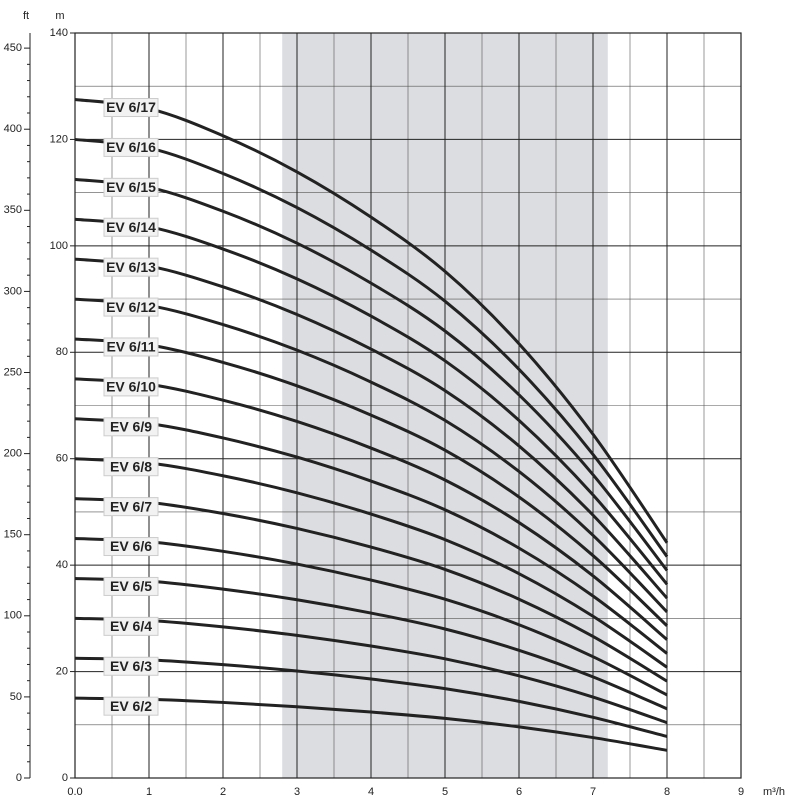 This screenshot has height=802, width=790. I want to click on curve-label: EV 6/3, so click(131, 666).